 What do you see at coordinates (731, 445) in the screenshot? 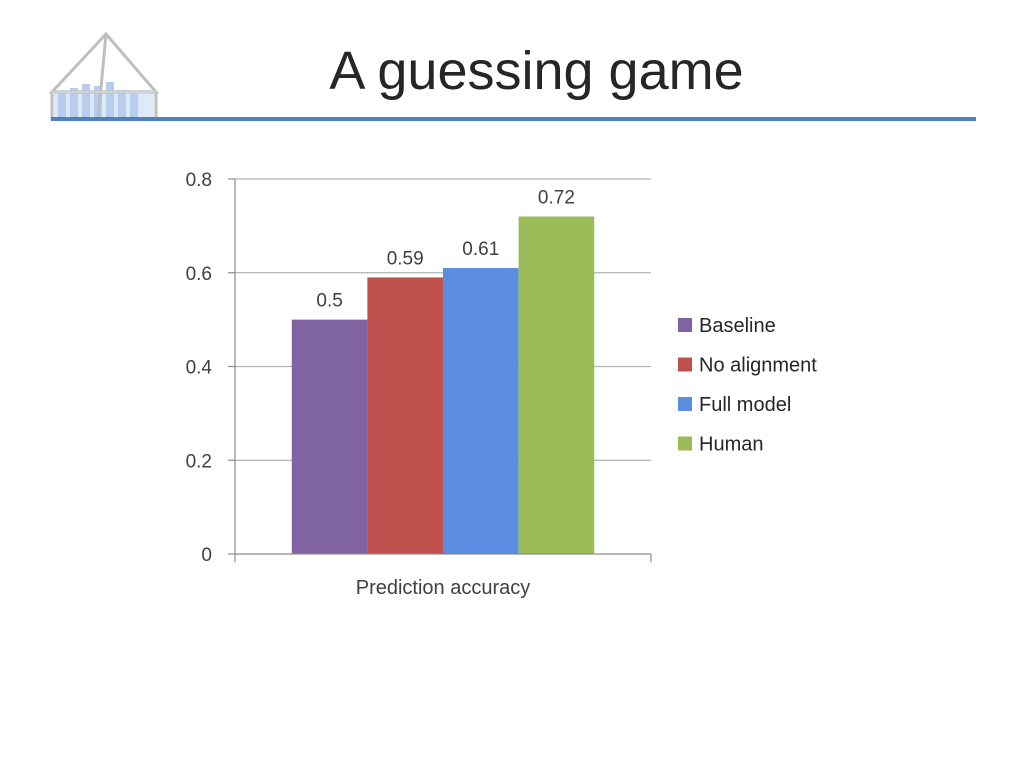
I see `legend-label: Human` at bounding box center [731, 445].